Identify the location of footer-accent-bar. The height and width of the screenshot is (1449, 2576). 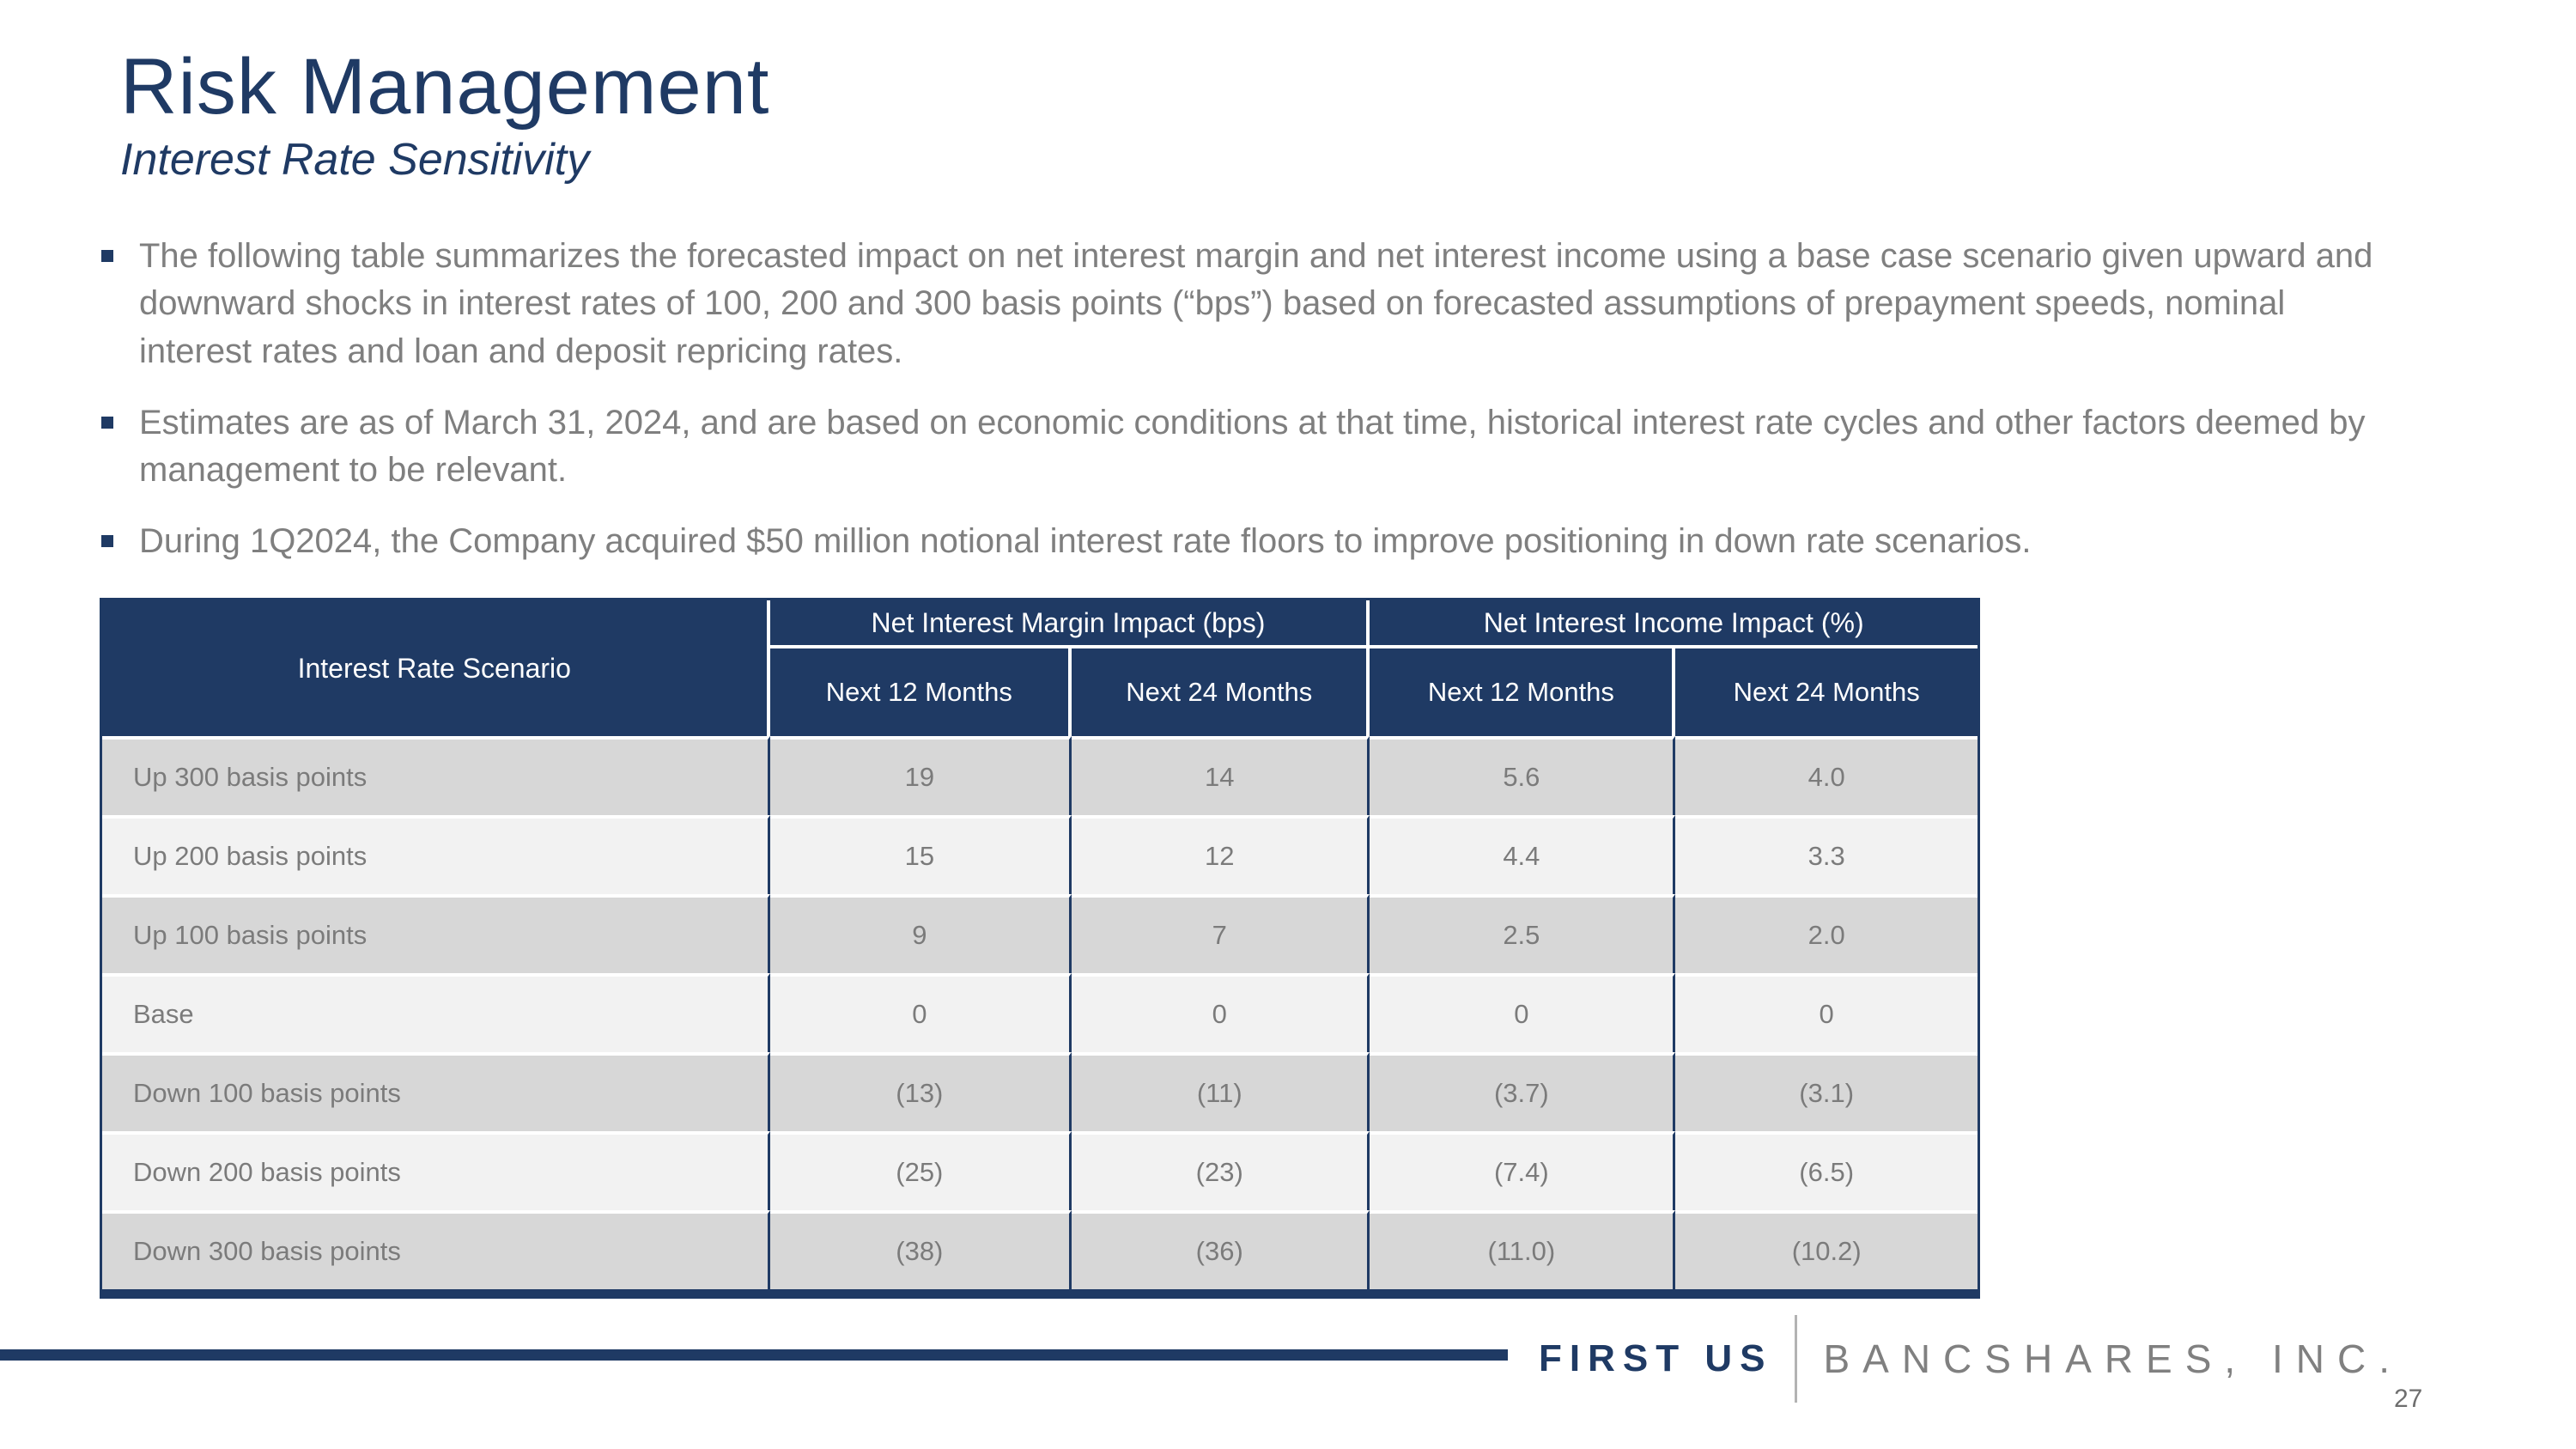
(754, 1355).